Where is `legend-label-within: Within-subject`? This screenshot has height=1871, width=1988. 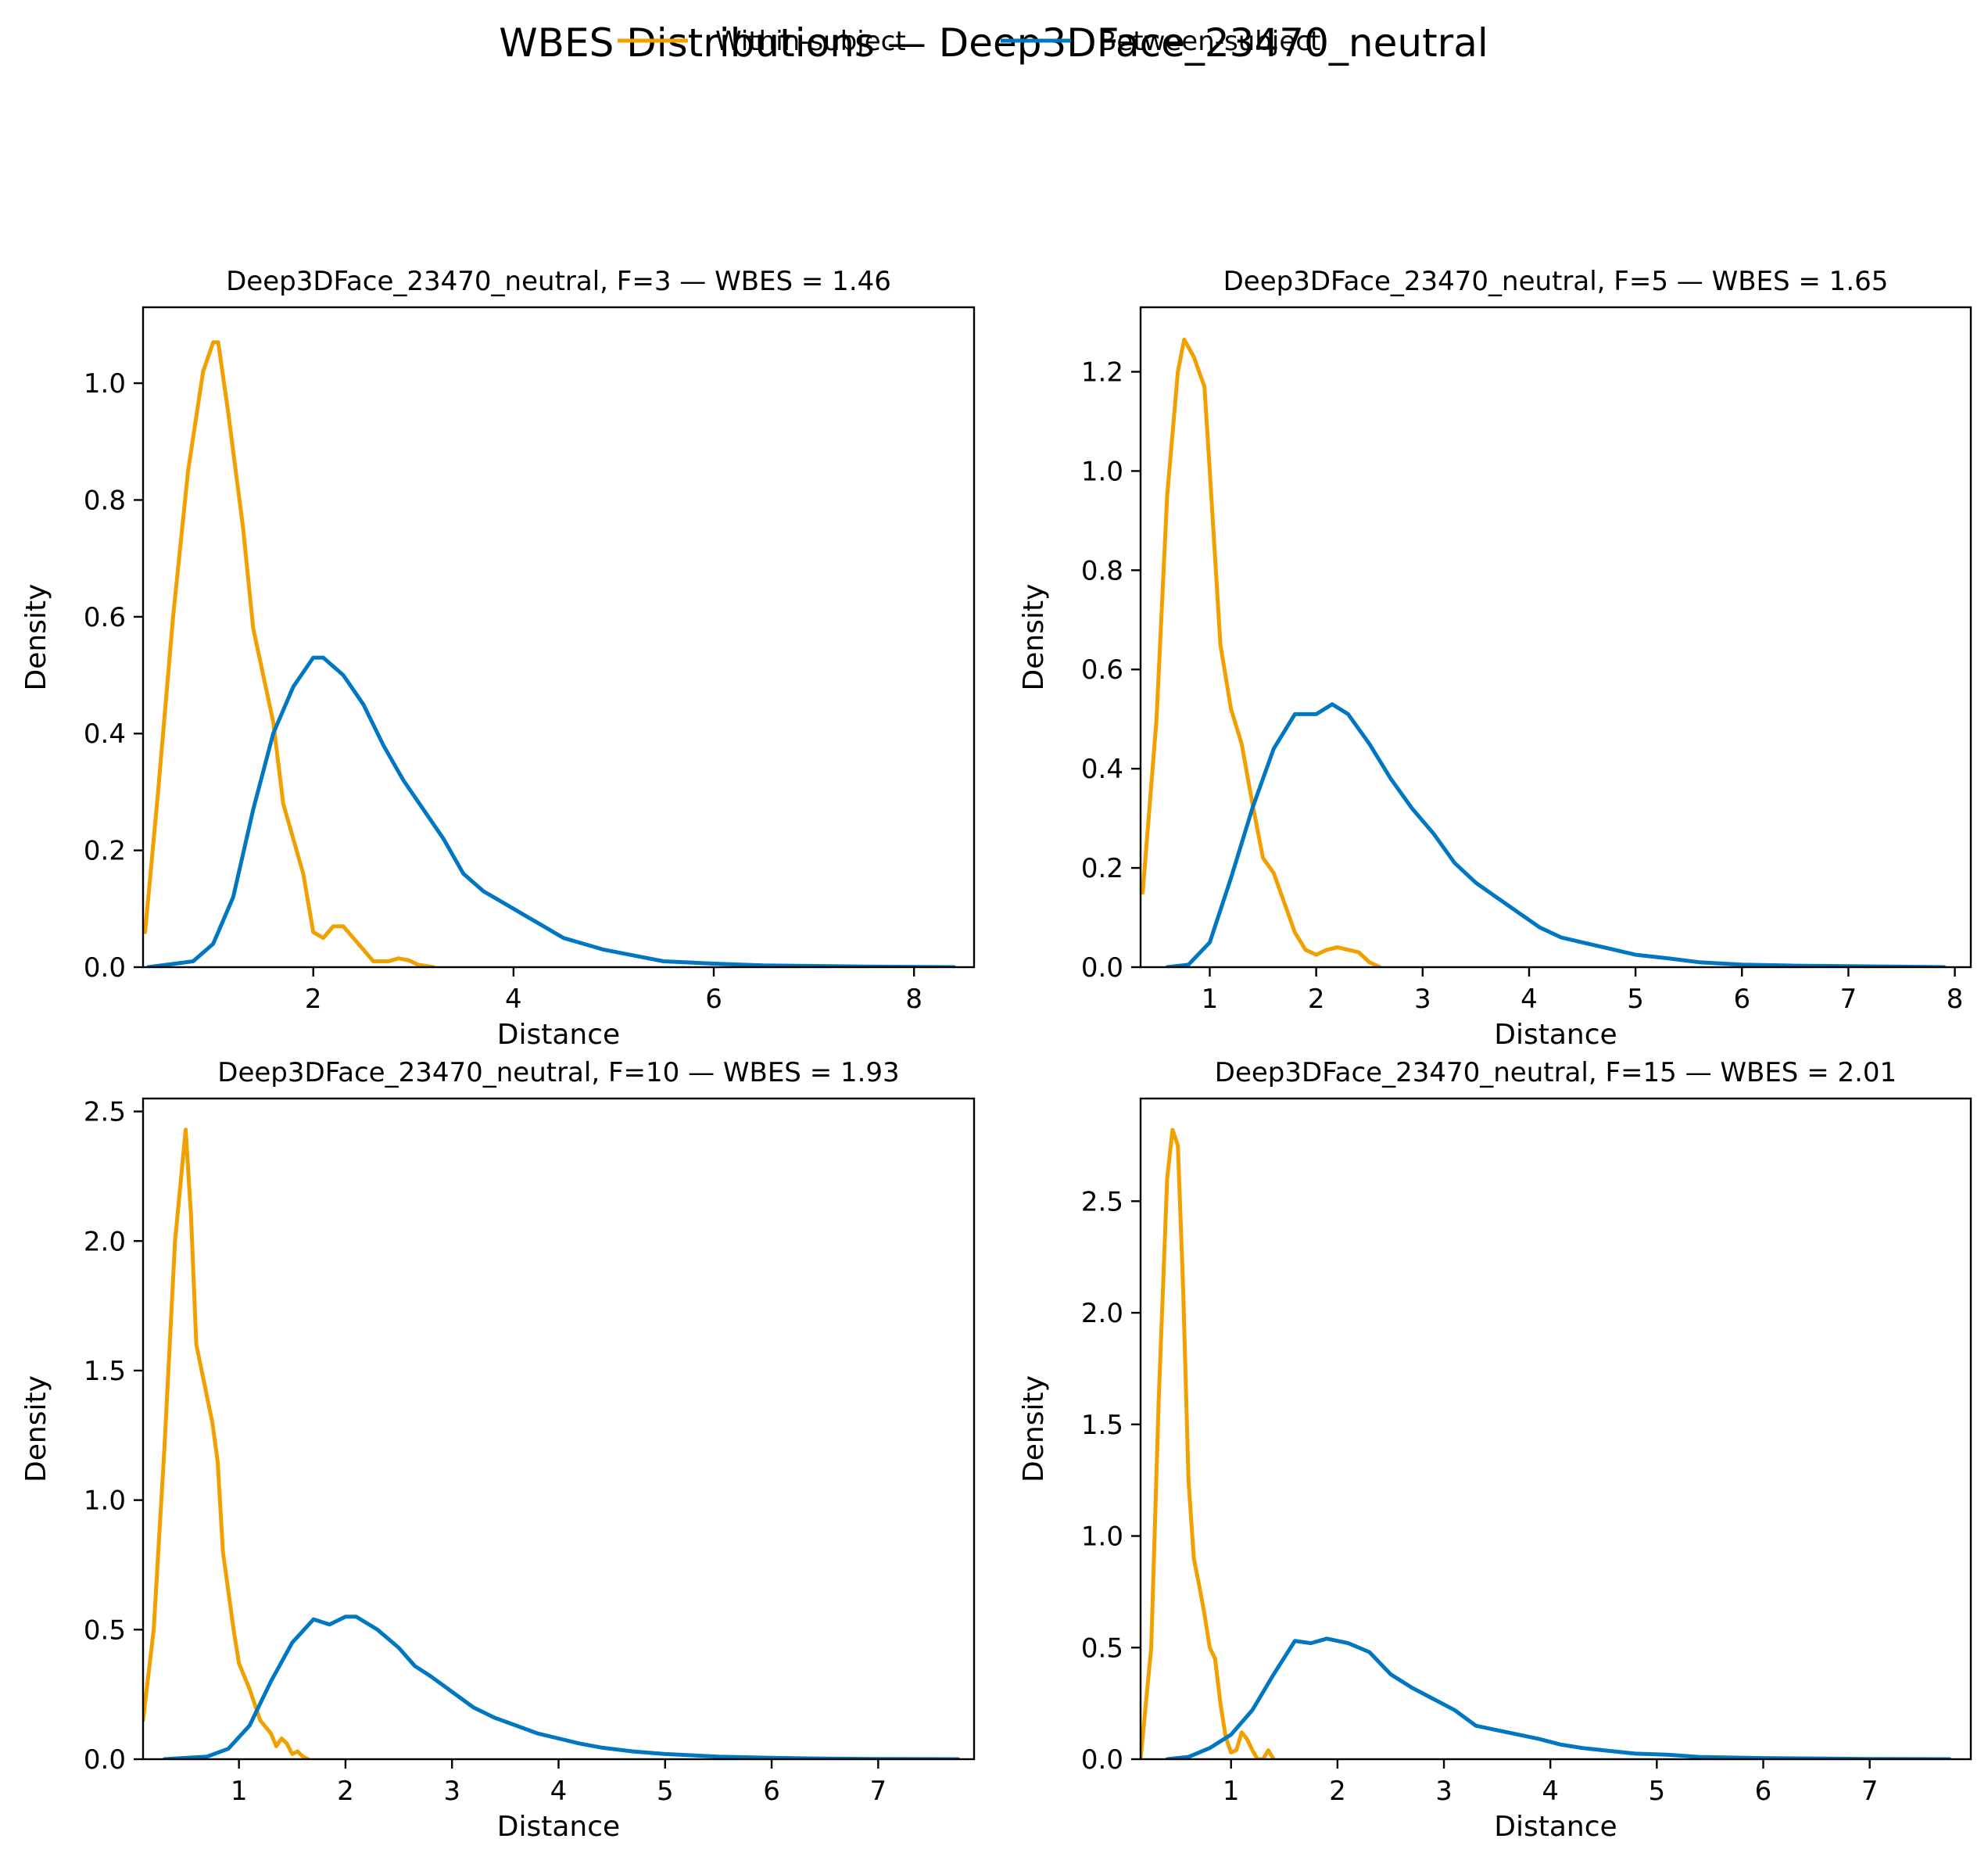
legend-label-within: Within-subject is located at coordinates (810, 41).